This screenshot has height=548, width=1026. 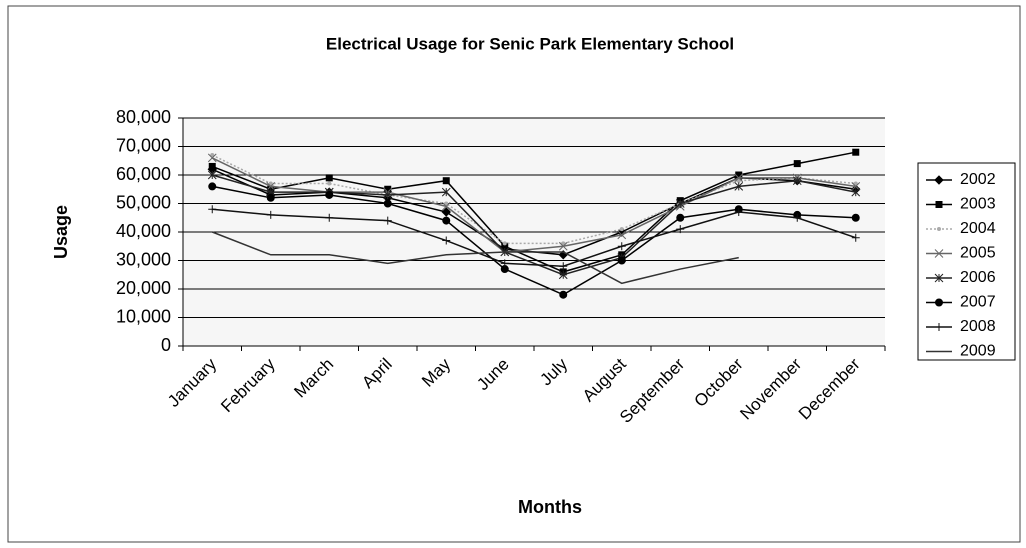 I want to click on y-tick-label: 10,000, so click(x=143, y=316).